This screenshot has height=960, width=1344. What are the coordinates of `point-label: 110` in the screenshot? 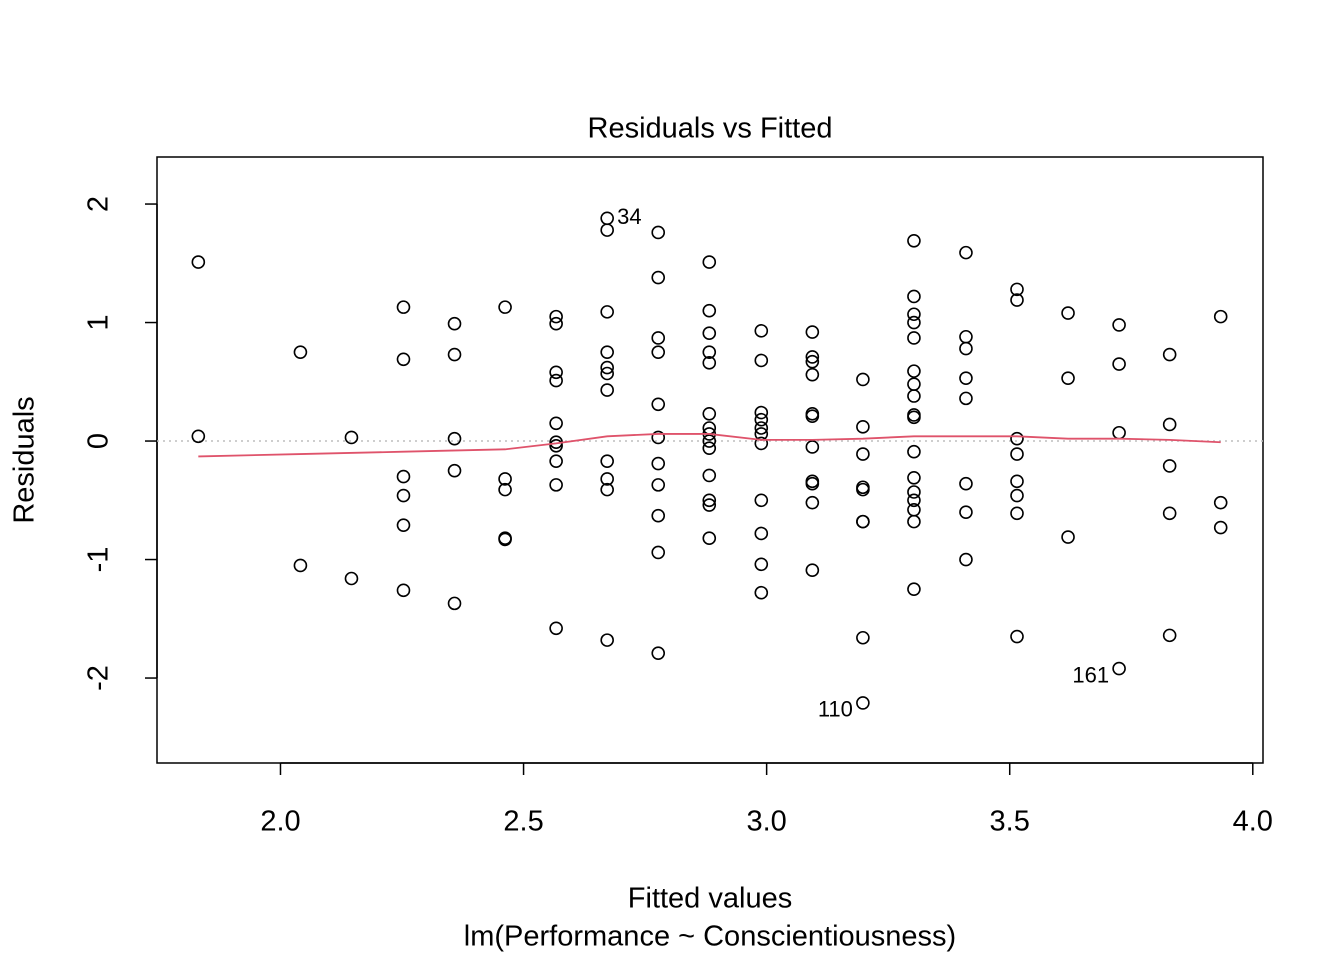 It's located at (835, 709).